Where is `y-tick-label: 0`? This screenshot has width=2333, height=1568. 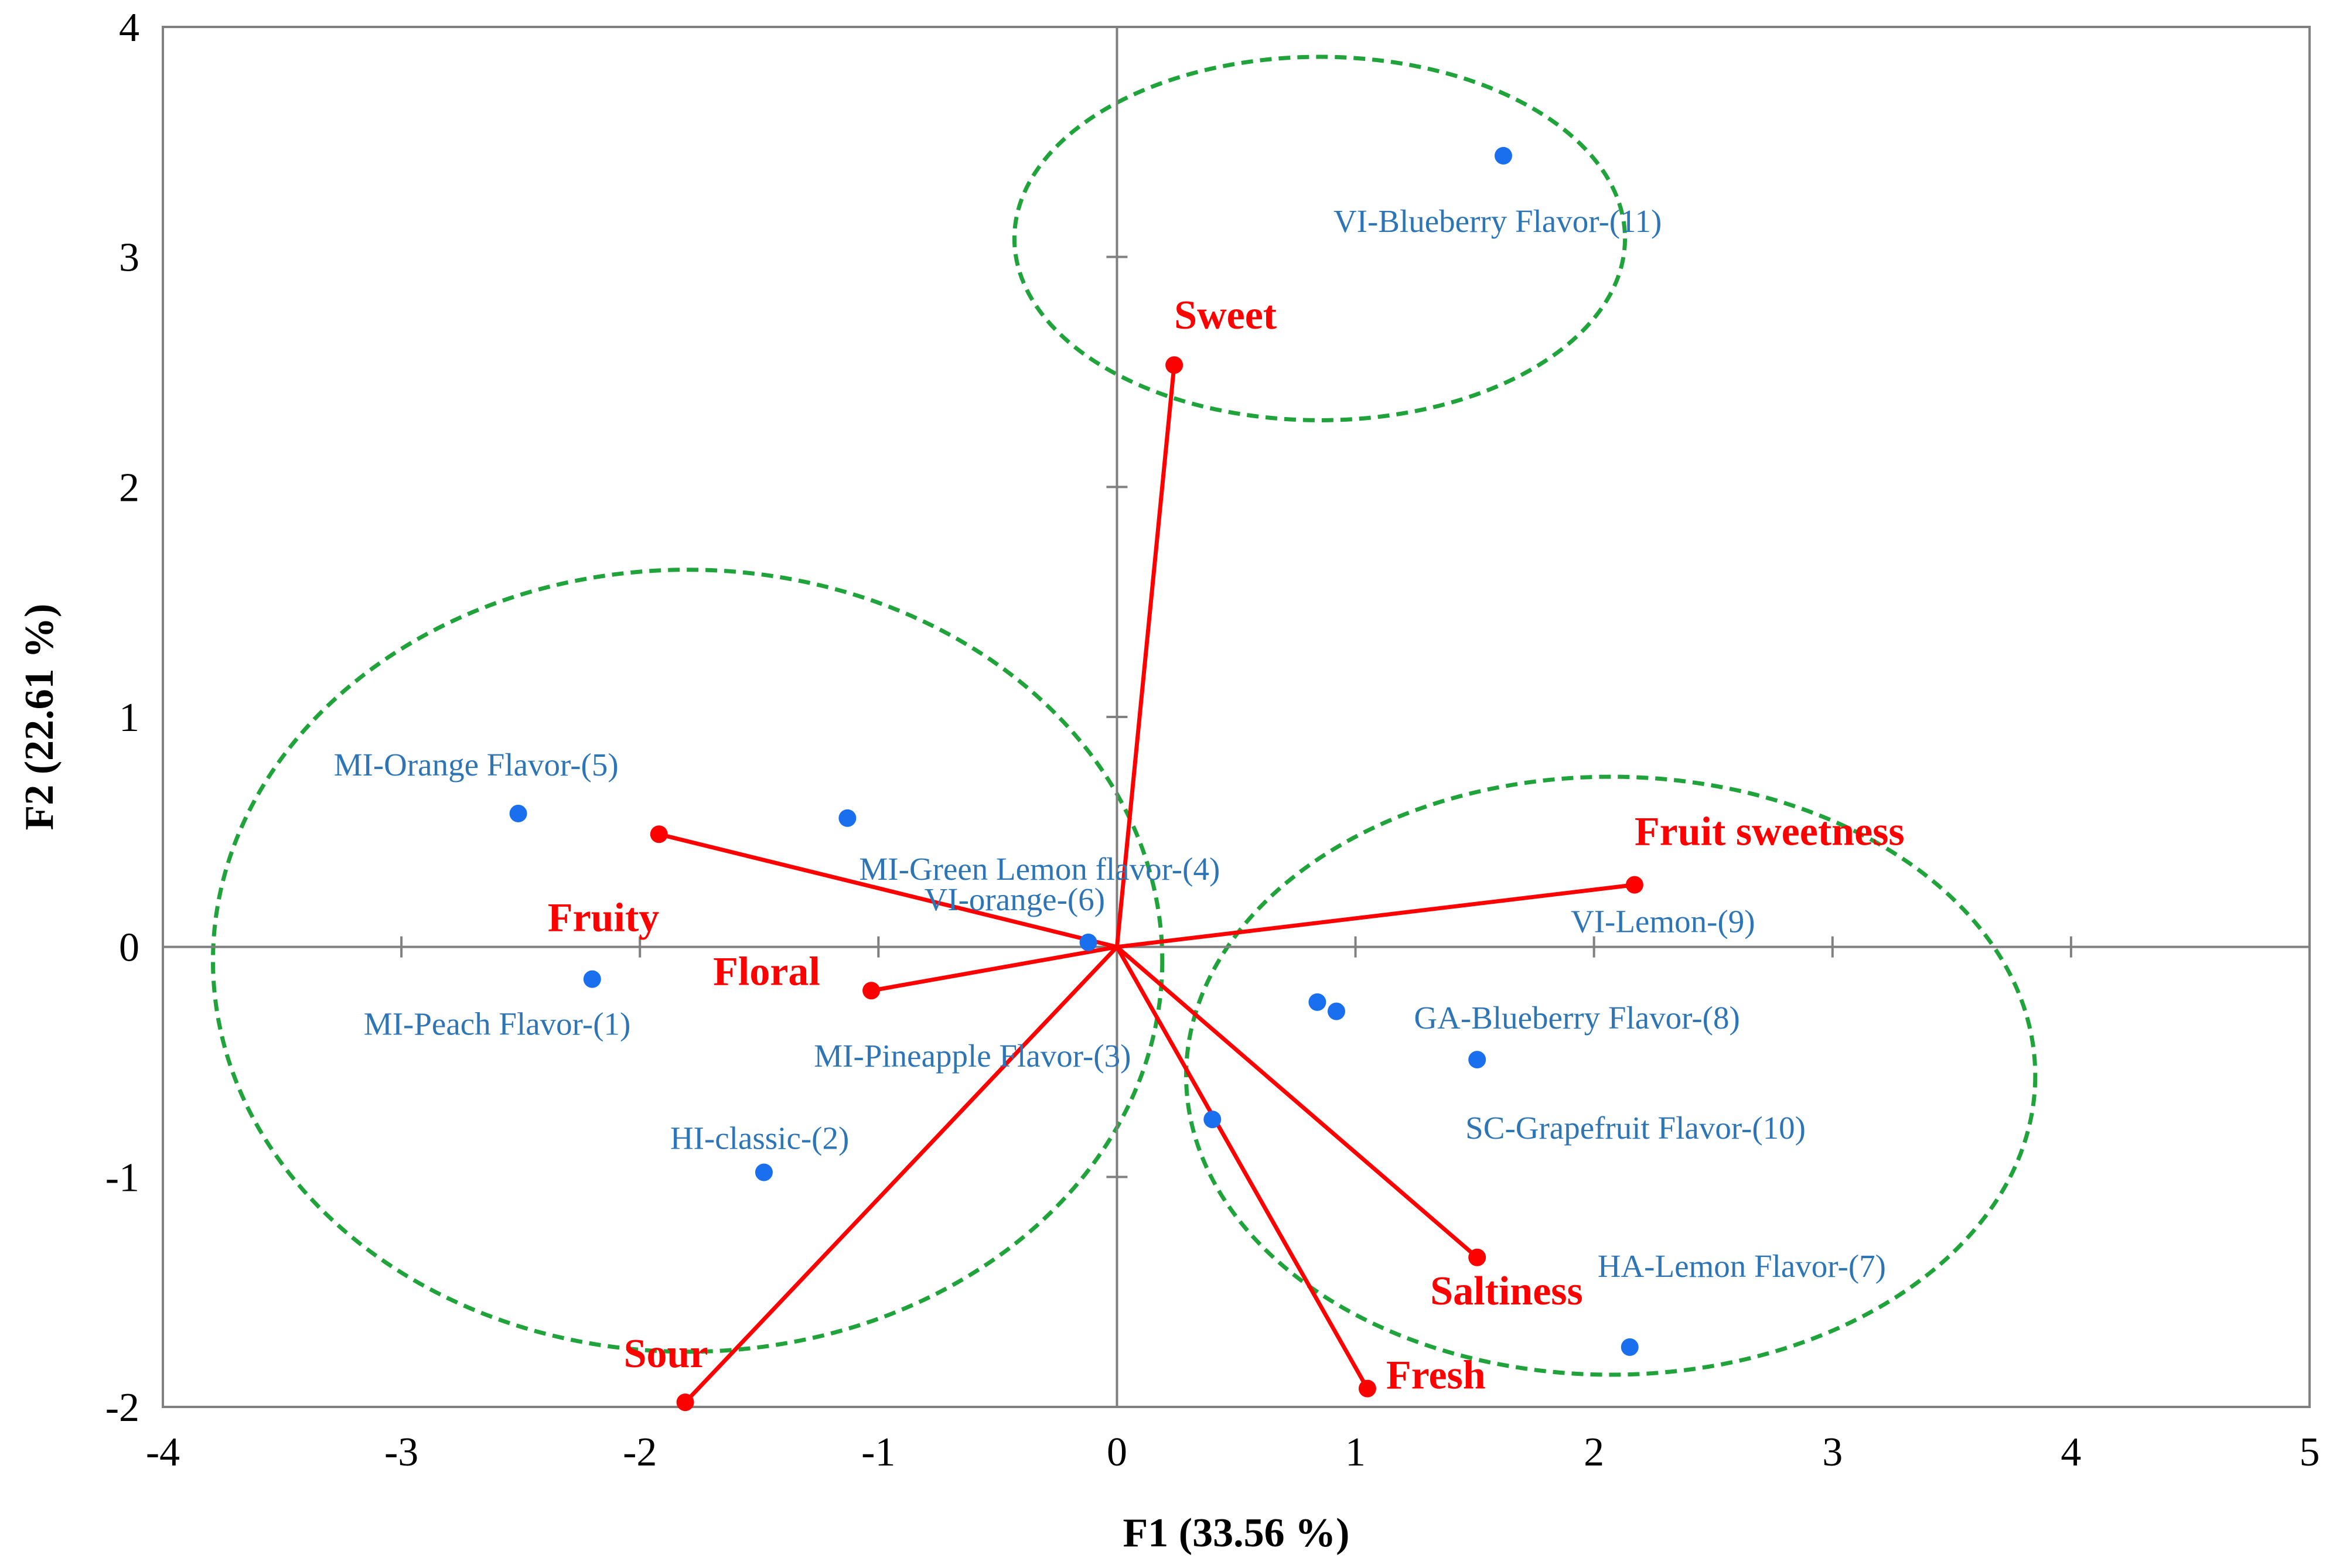
y-tick-label: 0 is located at coordinates (129, 948).